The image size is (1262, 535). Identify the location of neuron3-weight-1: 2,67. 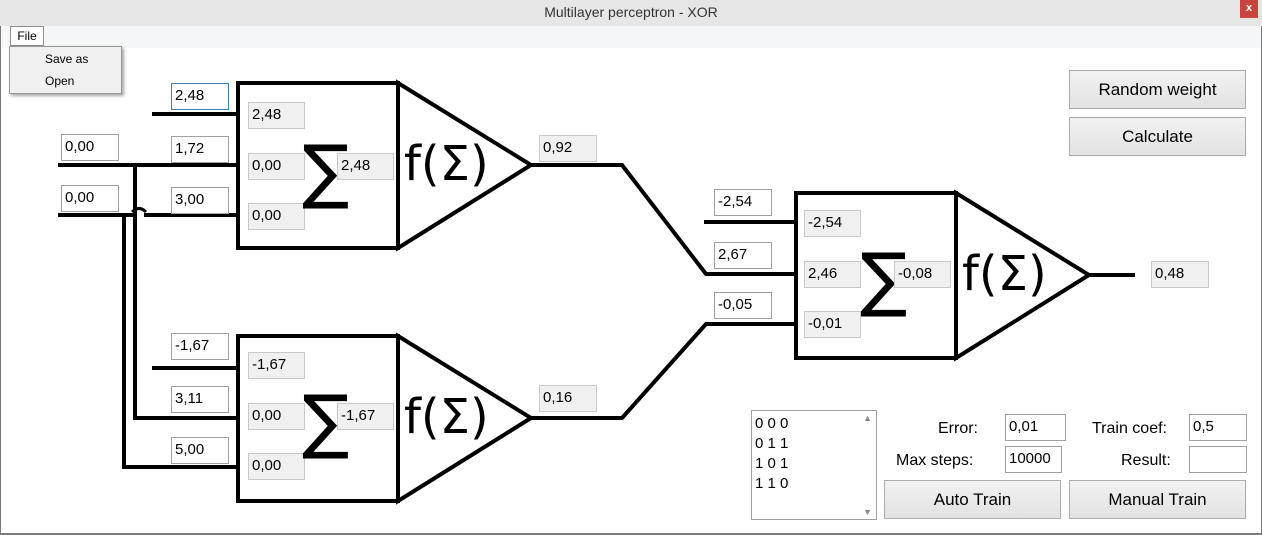
(743, 255).